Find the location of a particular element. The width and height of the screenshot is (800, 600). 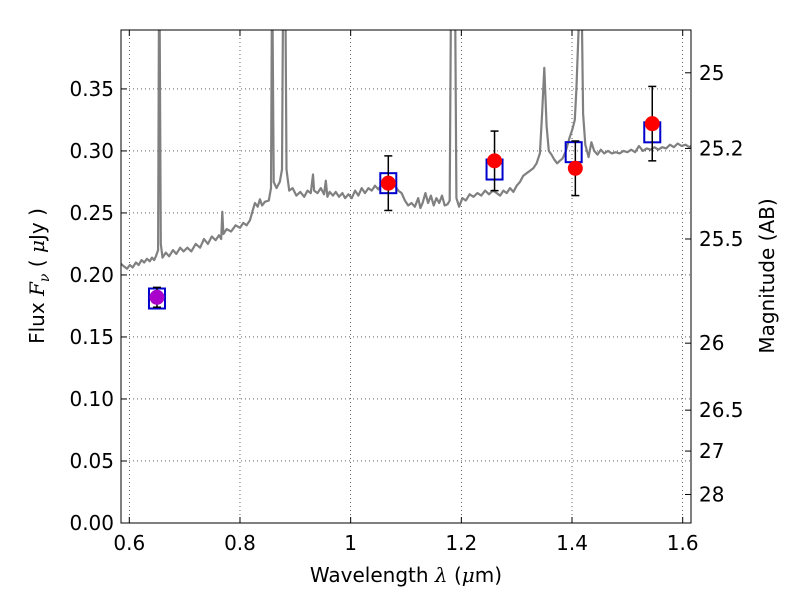

y2-tick-label: 28 is located at coordinates (711, 494).